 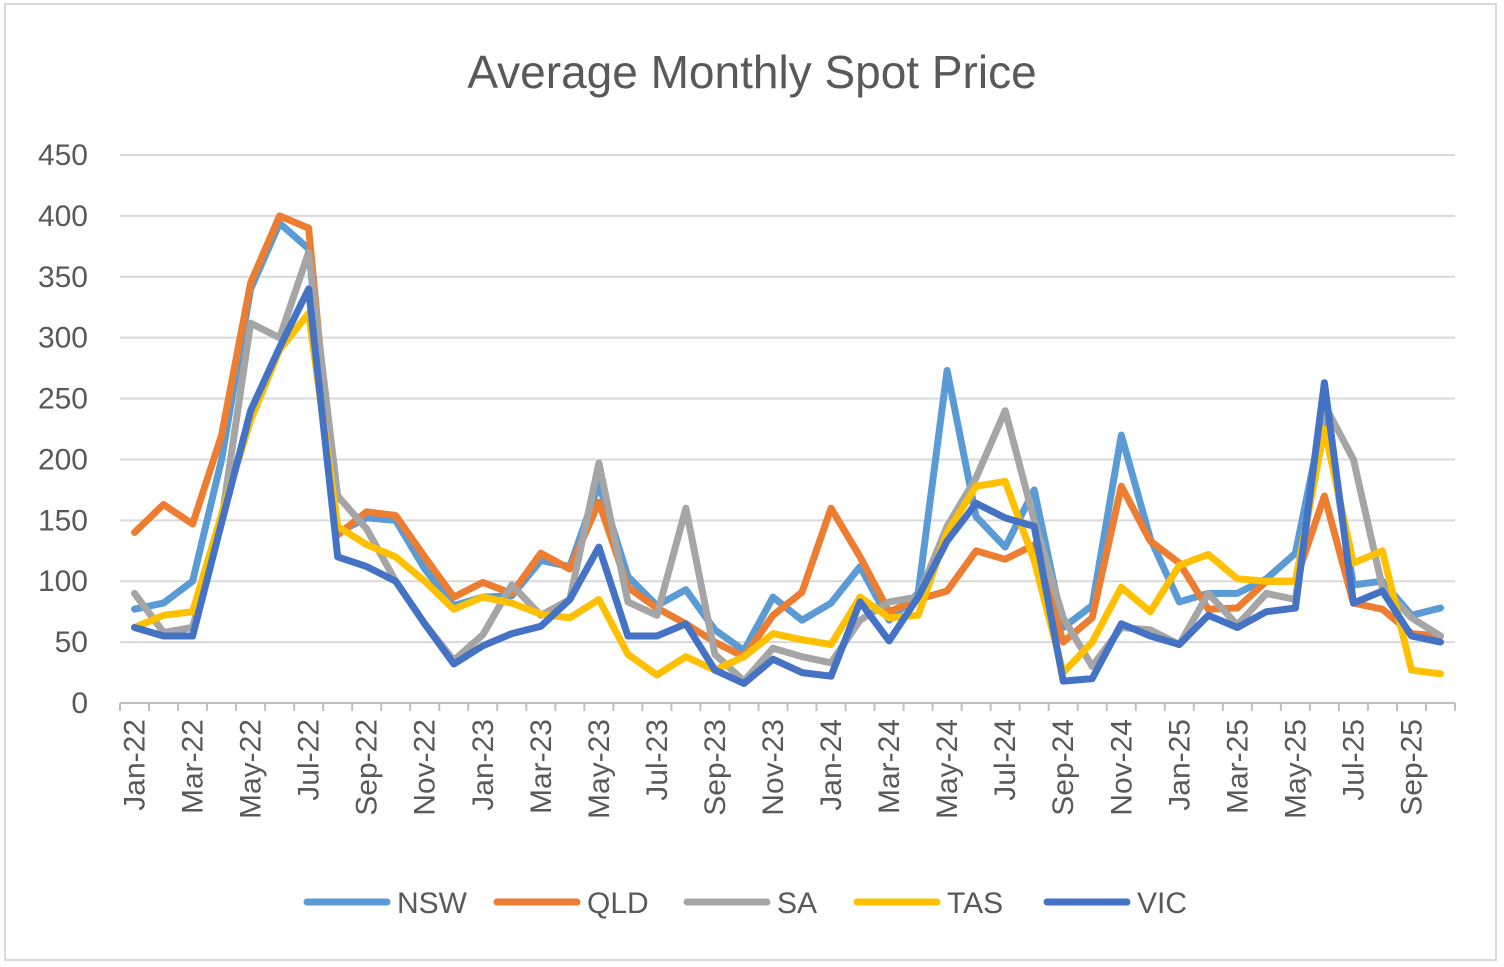 I want to click on legend-label-vic: VIC, so click(x=1162, y=903).